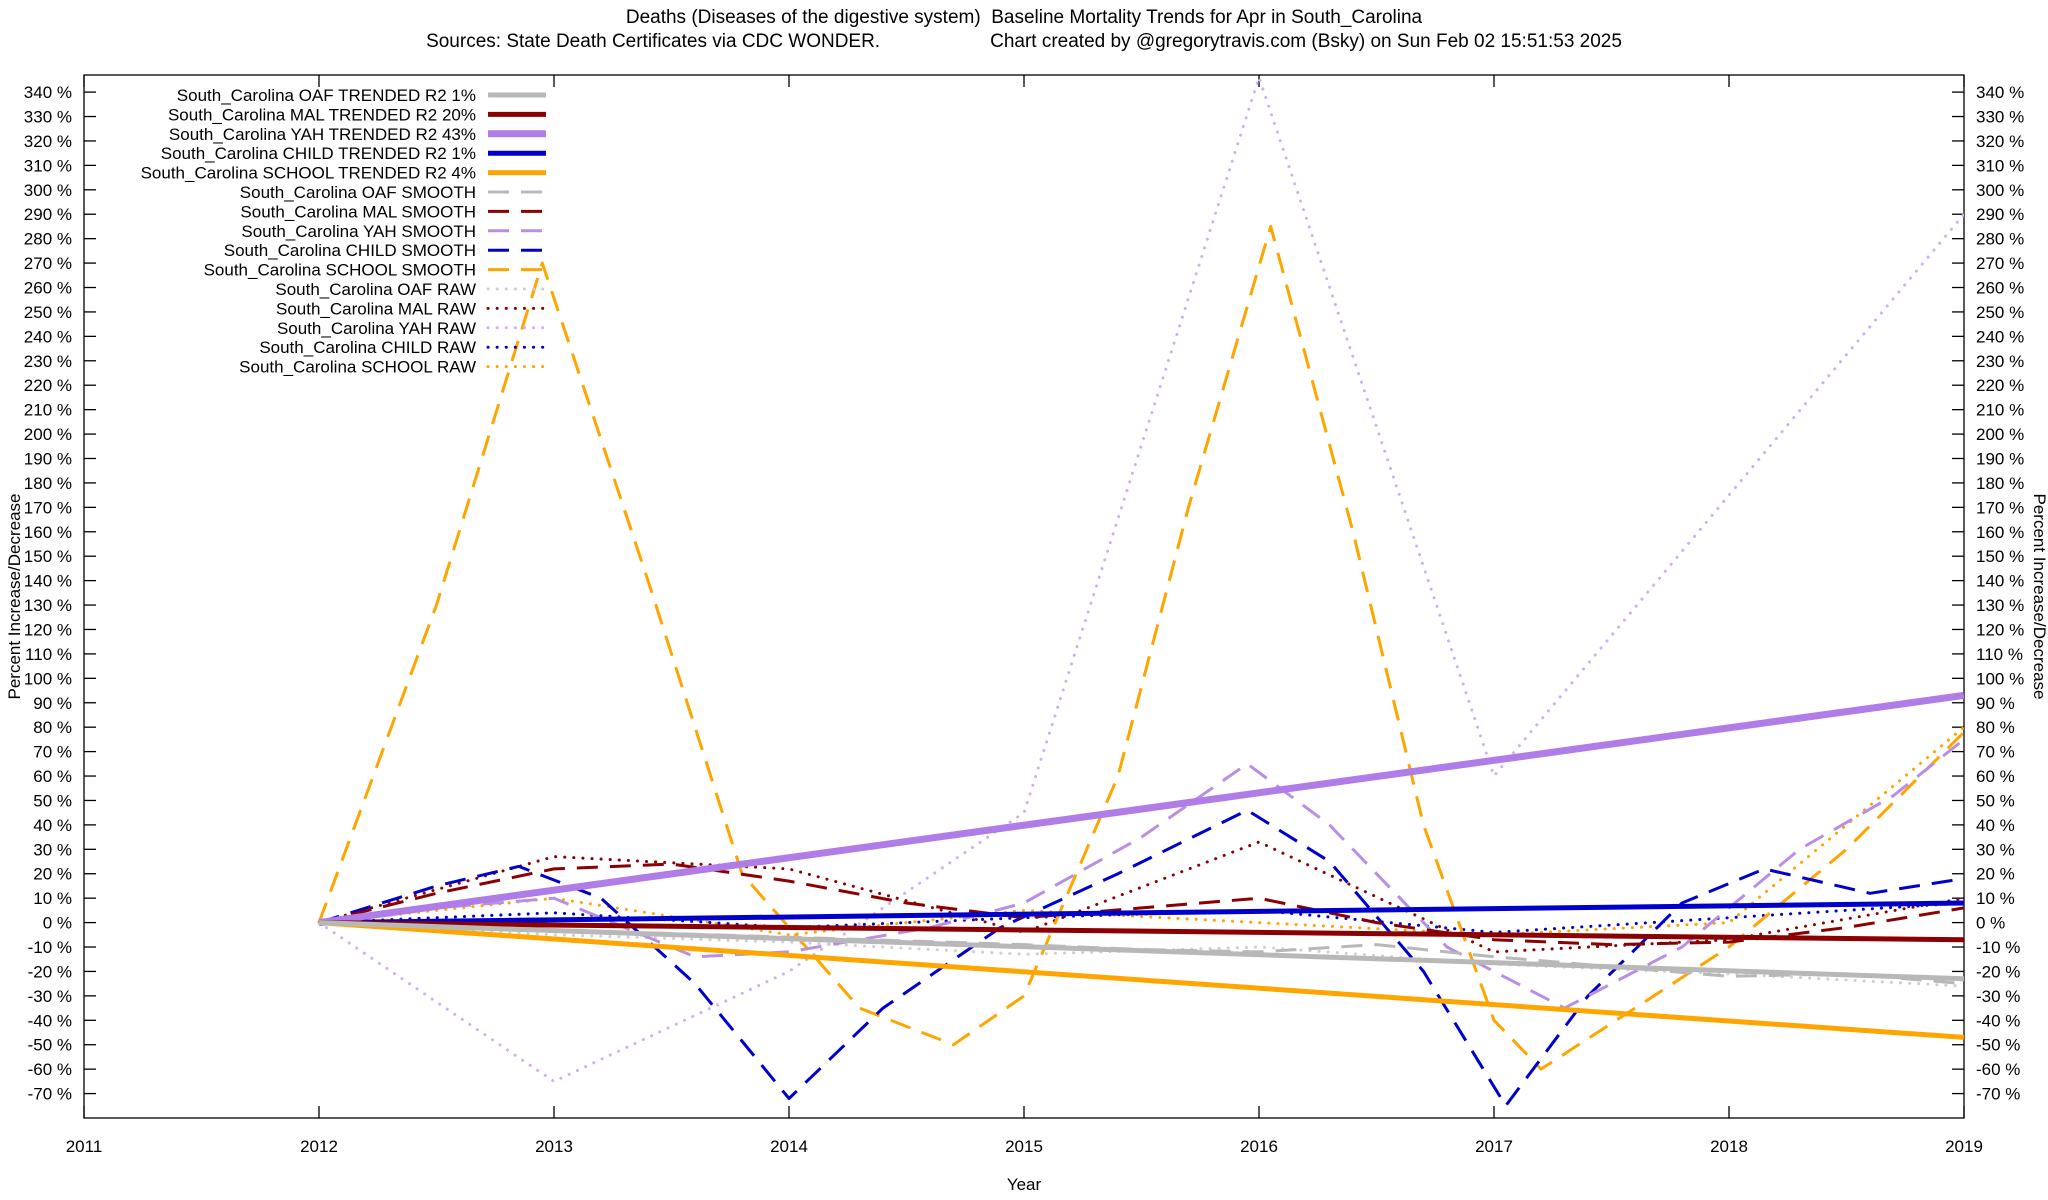 The width and height of the screenshot is (2048, 1200). I want to click on y-tick-label-right: -40 %, so click(1998, 1020).